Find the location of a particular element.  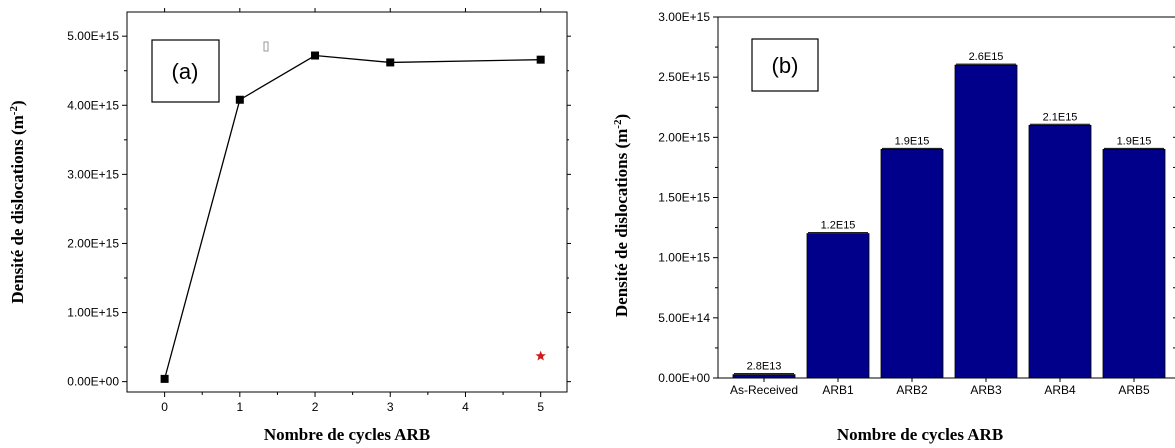

chart-a-x-tick-label: 3 is located at coordinates (390, 407).